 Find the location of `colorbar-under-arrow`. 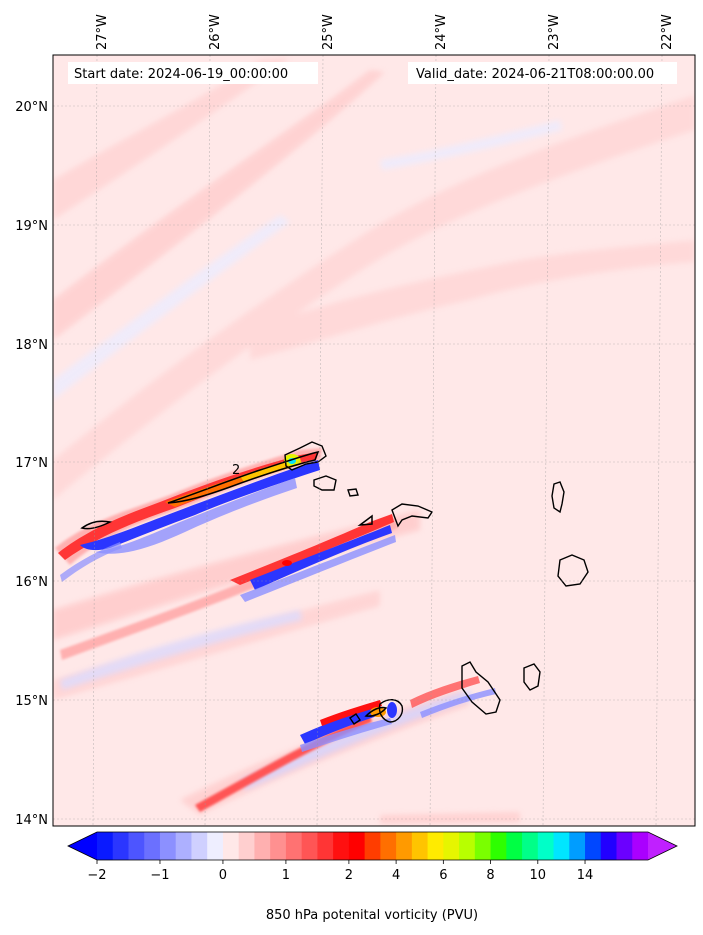

colorbar-under-arrow is located at coordinates (82, 846).